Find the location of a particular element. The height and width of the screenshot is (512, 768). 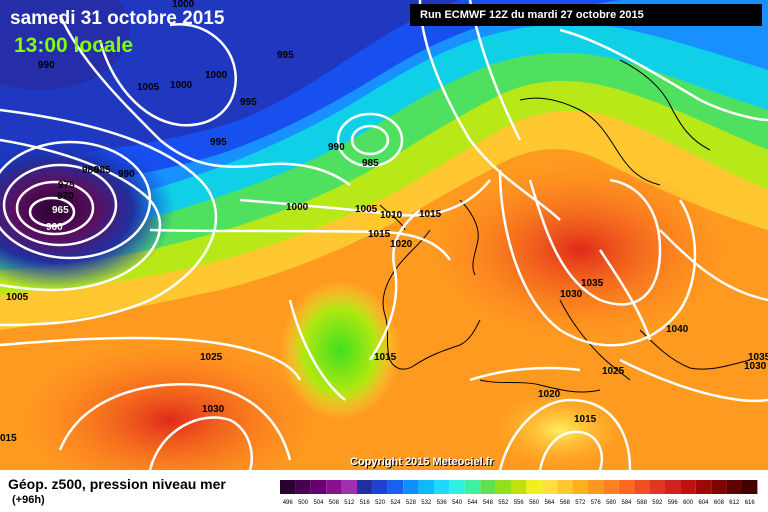

isobar-label: 975 is located at coordinates (66, 185).